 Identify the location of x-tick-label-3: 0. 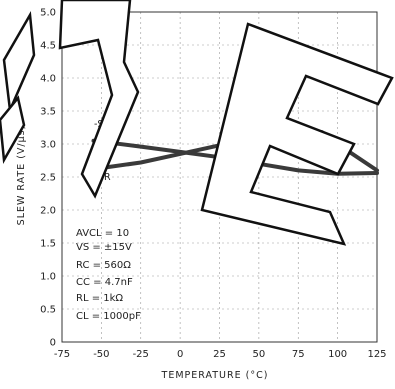
(180, 354).